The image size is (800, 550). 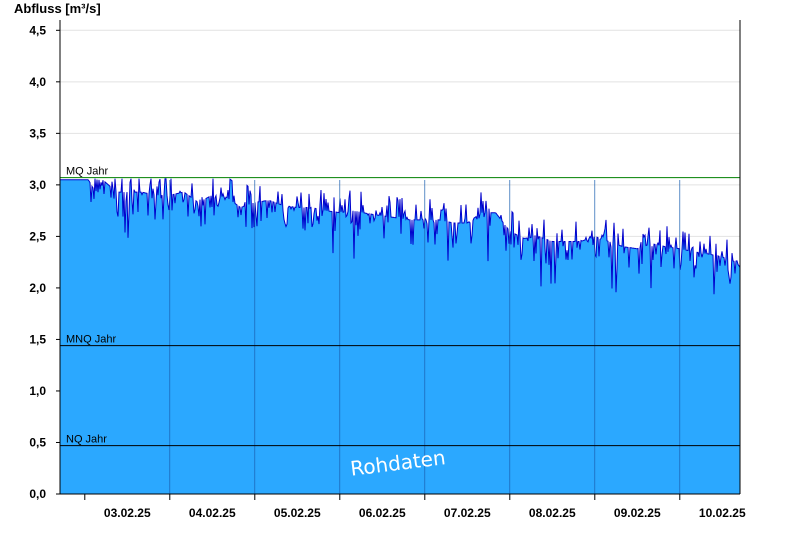 I want to click on x-tick-label-1: 04.02.25, so click(x=212, y=513).